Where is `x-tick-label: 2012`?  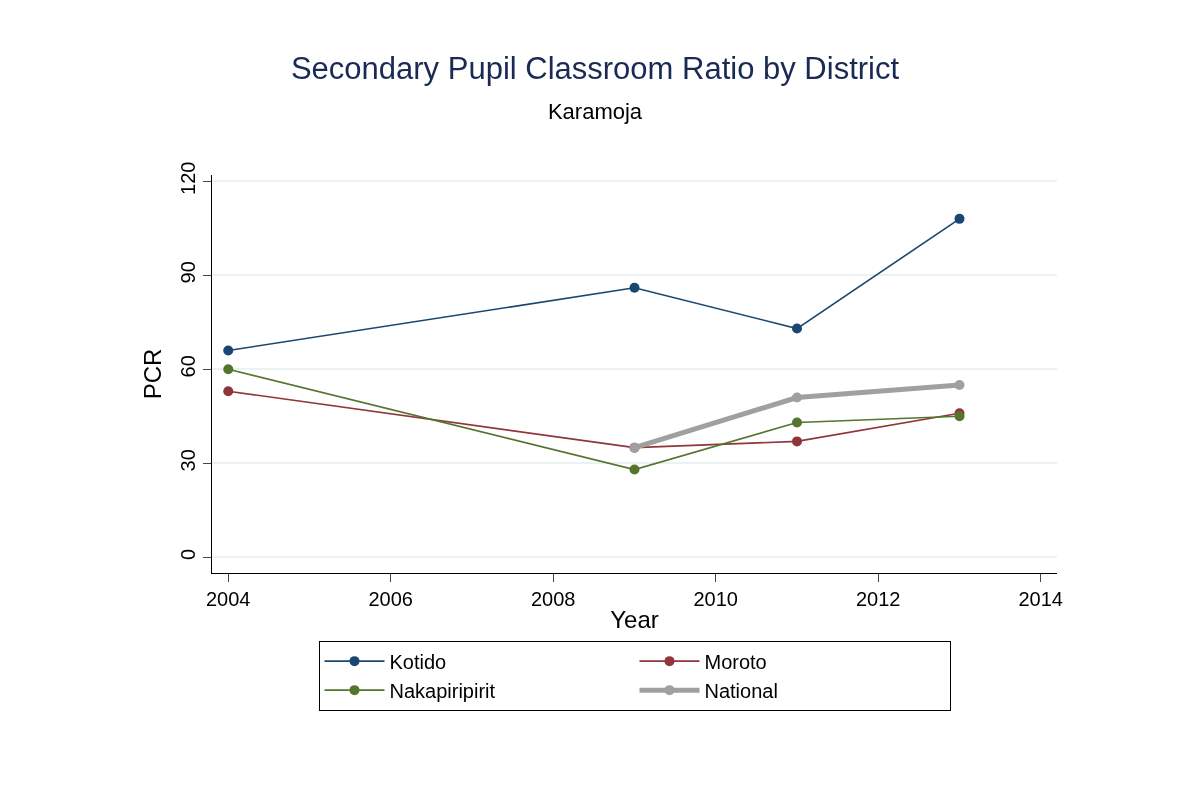
x-tick-label: 2012 is located at coordinates (878, 599).